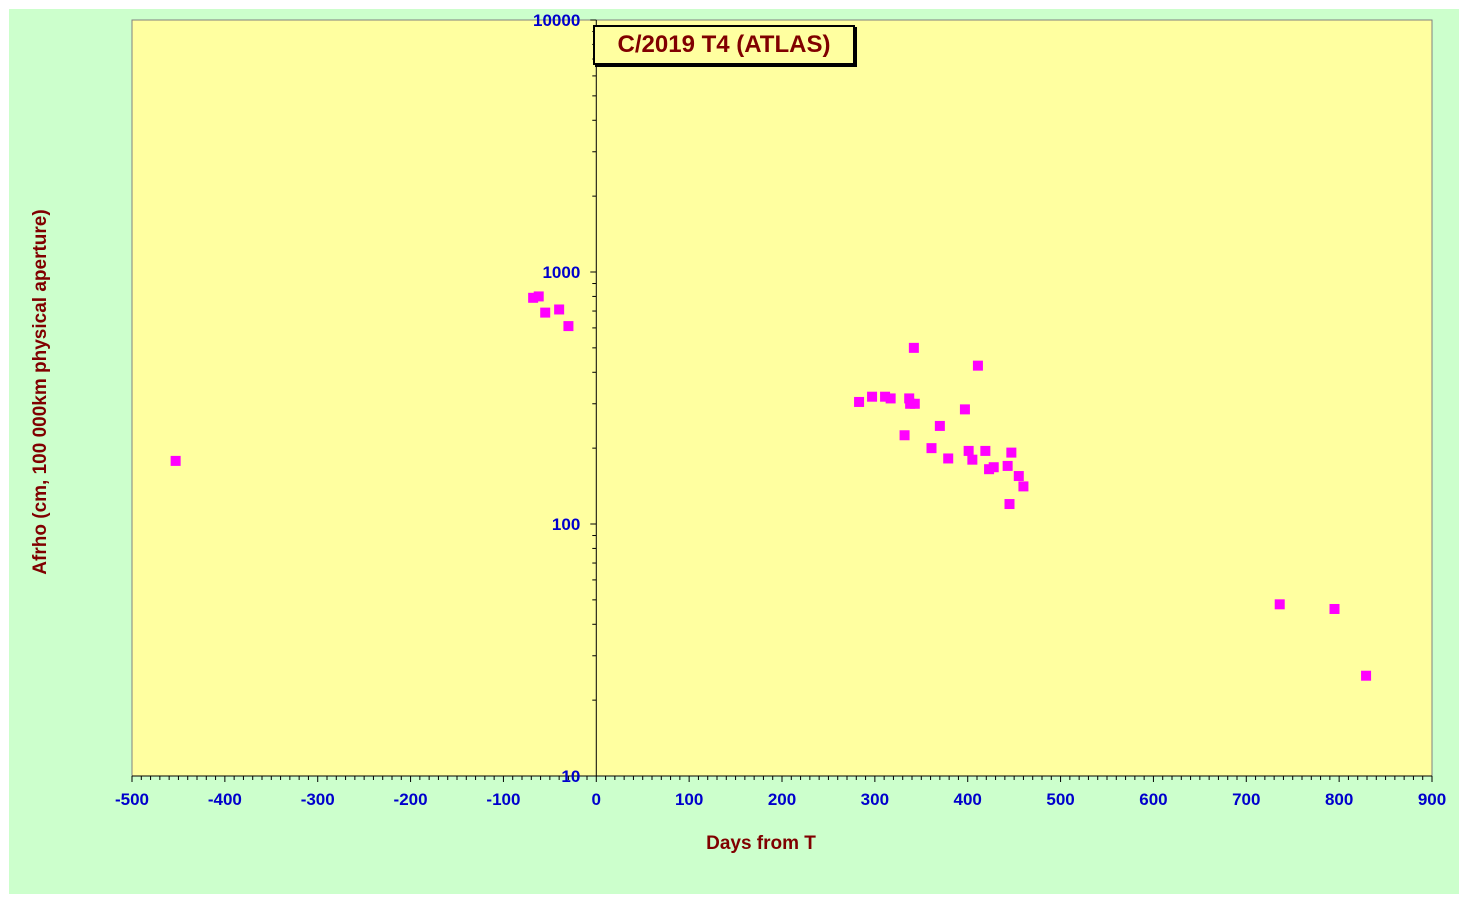 The width and height of the screenshot is (1466, 901). I want to click on x-tick-label: 300, so click(875, 799).